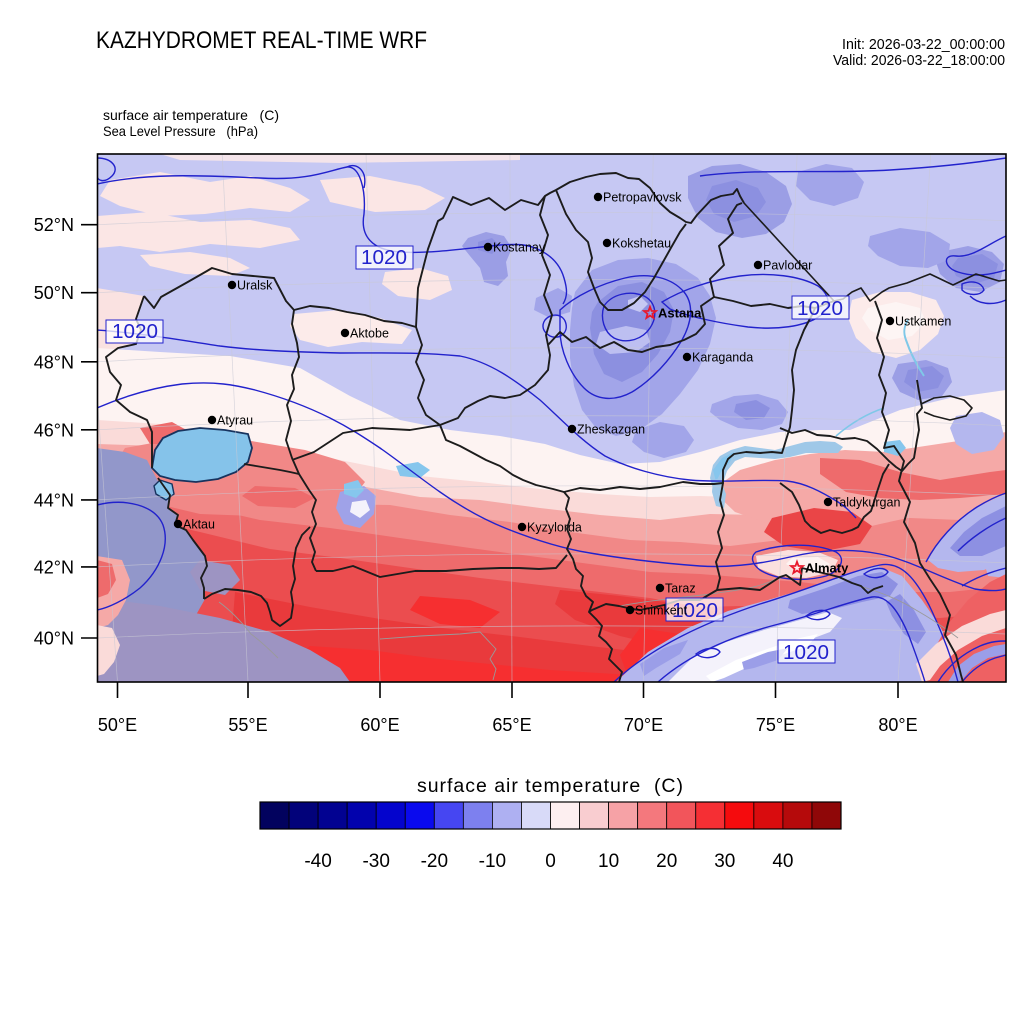 The image size is (1024, 1024). What do you see at coordinates (379, 725) in the screenshot?
I see `svg-text: 60°E` at bounding box center [379, 725].